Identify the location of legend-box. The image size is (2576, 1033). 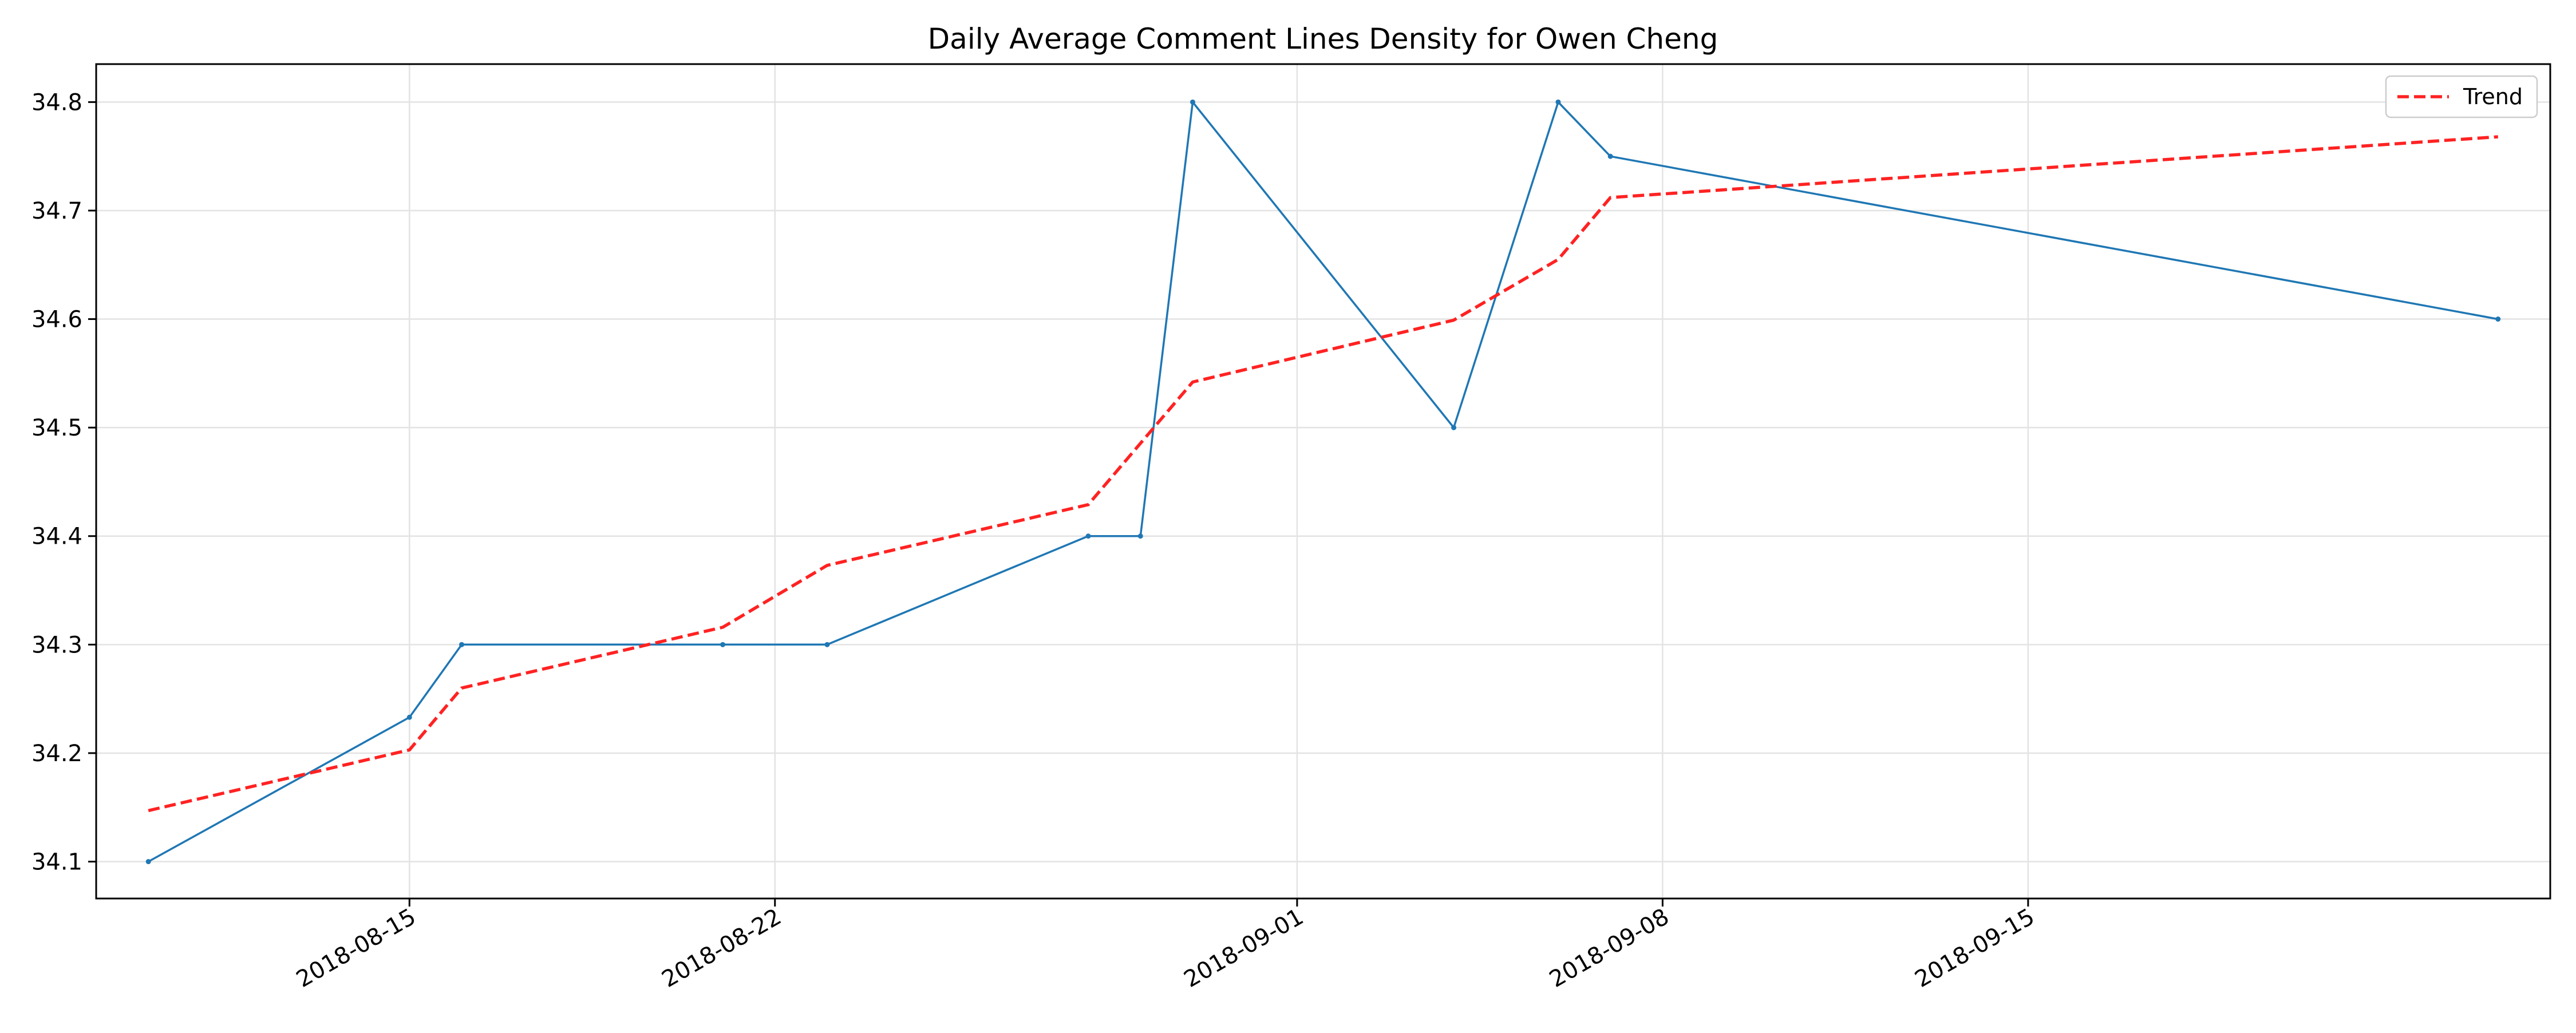
(2461, 96).